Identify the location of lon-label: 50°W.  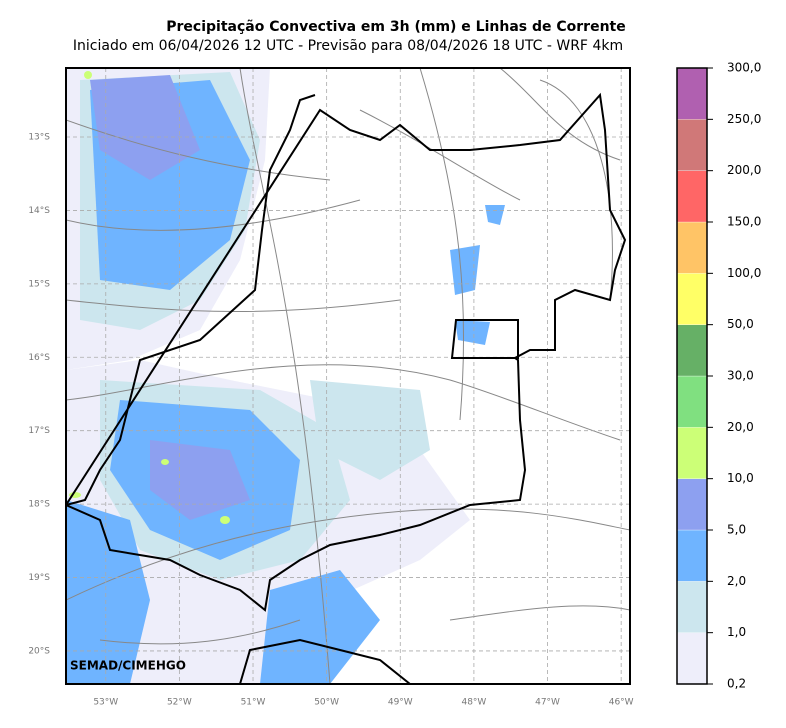
(326, 703).